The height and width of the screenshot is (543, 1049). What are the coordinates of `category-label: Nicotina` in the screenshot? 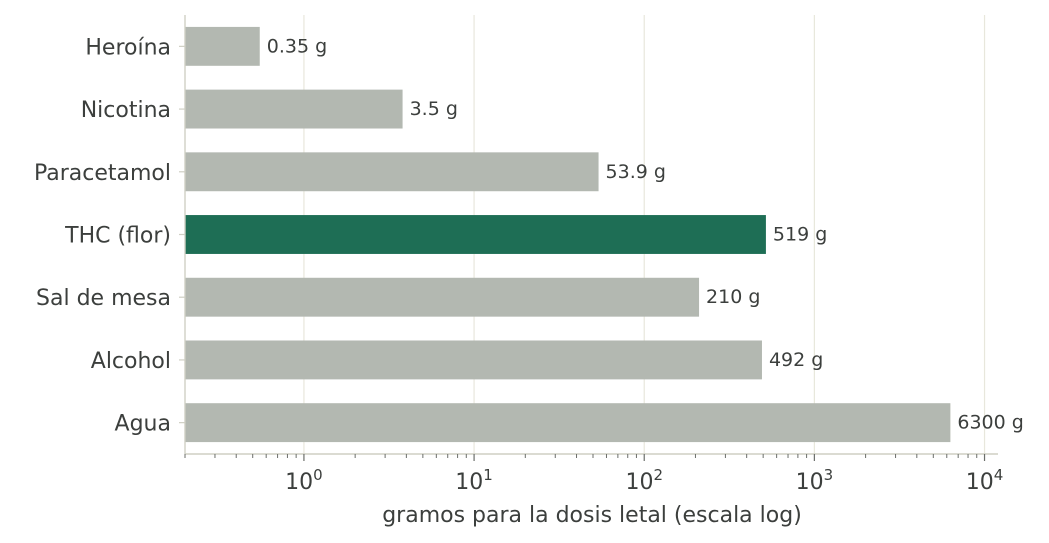 It's located at (126, 110).